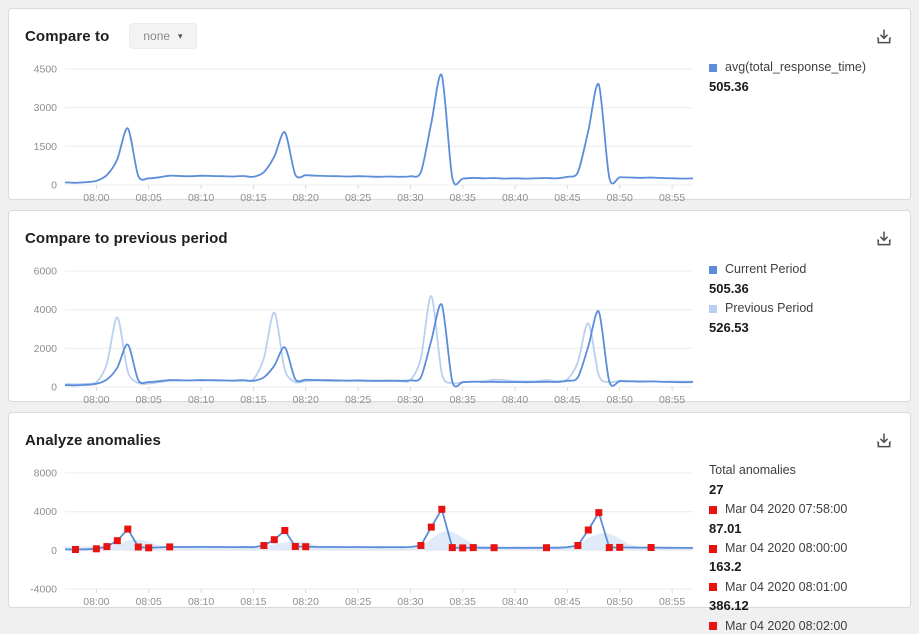 The width and height of the screenshot is (919, 634). What do you see at coordinates (813, 309) in the screenshot?
I see `legend-item: Previous Period` at bounding box center [813, 309].